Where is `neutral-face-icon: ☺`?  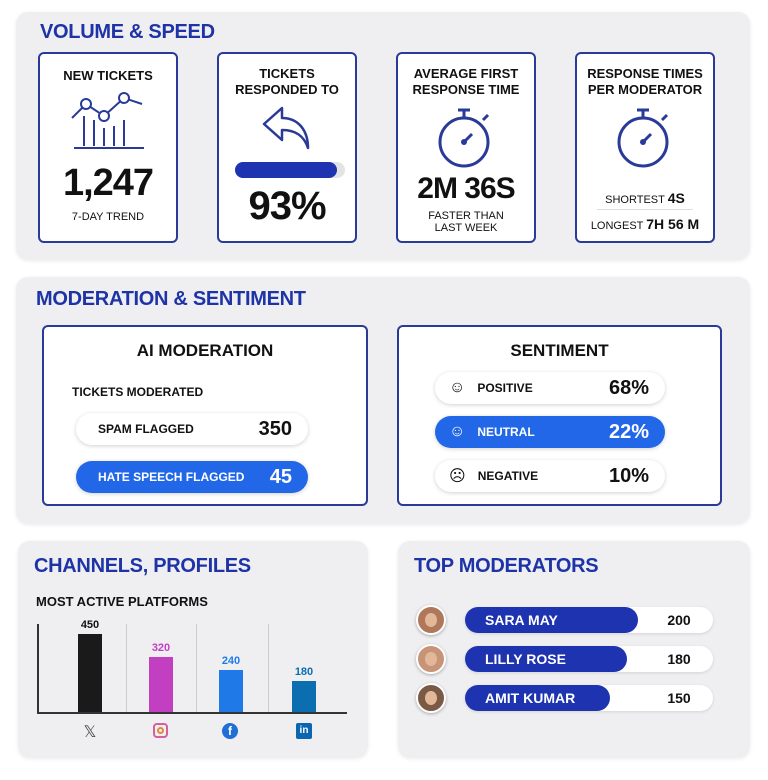 neutral-face-icon: ☺ is located at coordinates (457, 431).